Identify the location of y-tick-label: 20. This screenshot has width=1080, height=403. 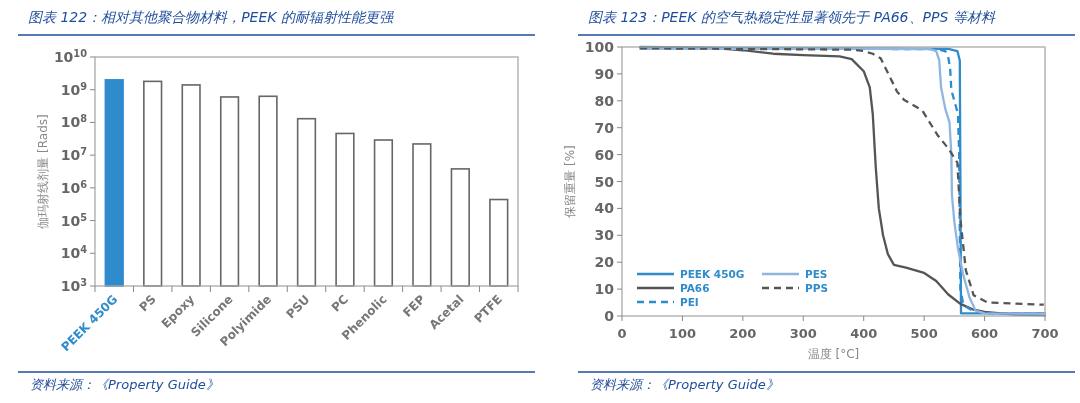
(604, 262).